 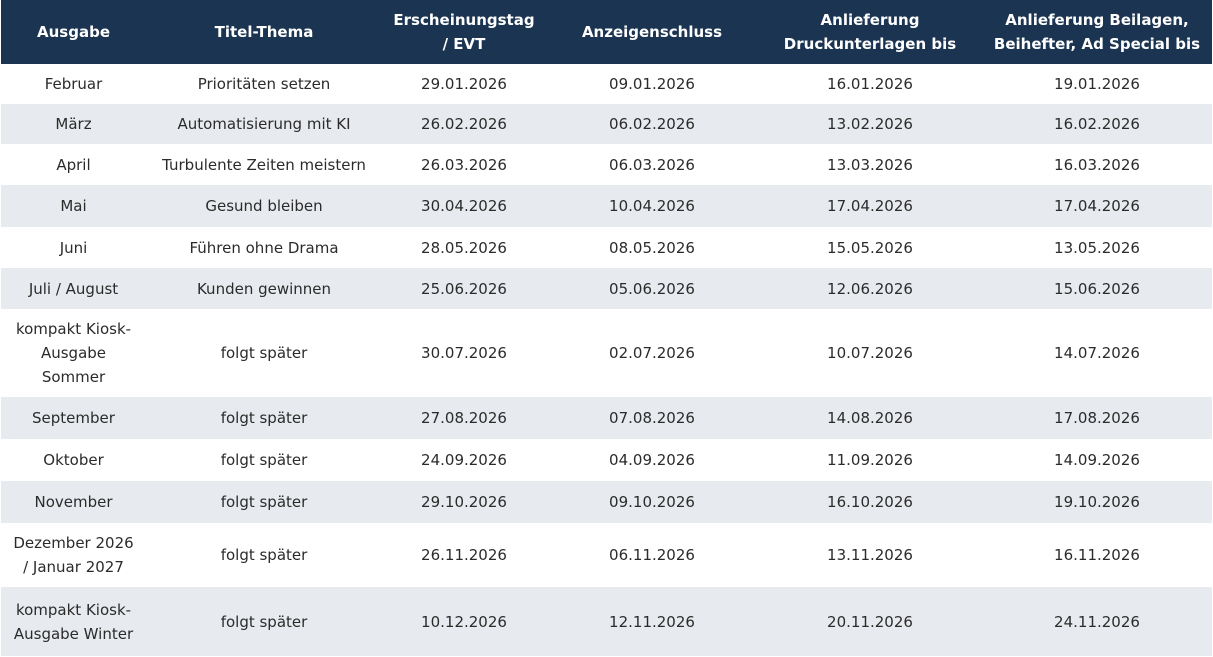 I want to click on date-cell: 13.11.2026, so click(x=870, y=555).